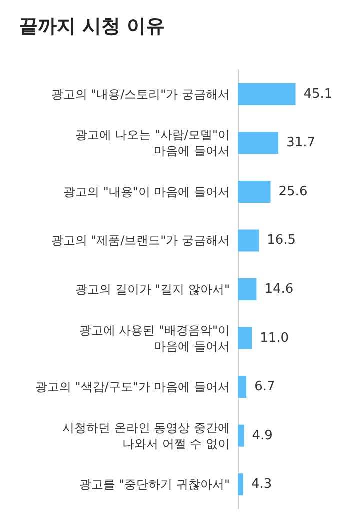 This screenshot has height=531, width=348. I want to click on y-tick-label: 광고의 "내용"이 마음에 들어서, so click(147, 191).